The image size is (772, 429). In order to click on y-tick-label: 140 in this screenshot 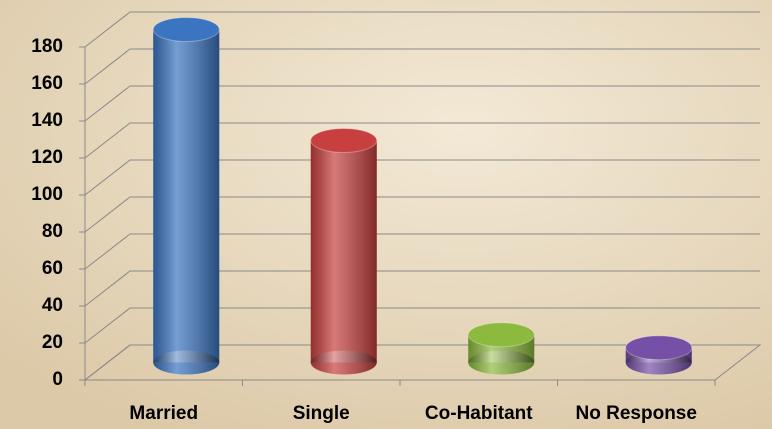, I will do `click(47, 120)`.